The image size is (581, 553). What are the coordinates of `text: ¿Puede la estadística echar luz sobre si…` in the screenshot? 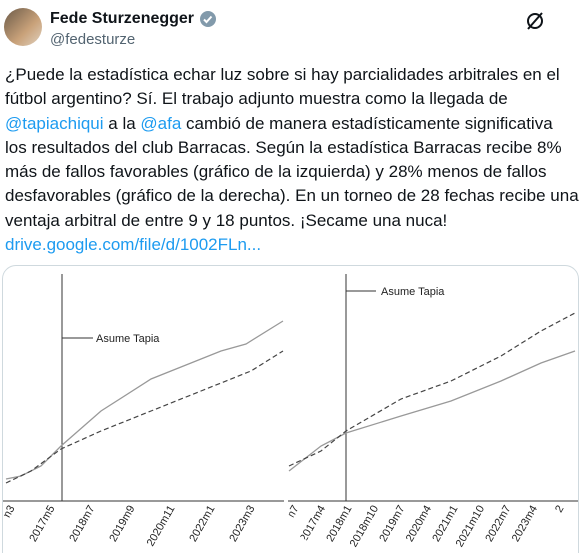 It's located at (282, 74).